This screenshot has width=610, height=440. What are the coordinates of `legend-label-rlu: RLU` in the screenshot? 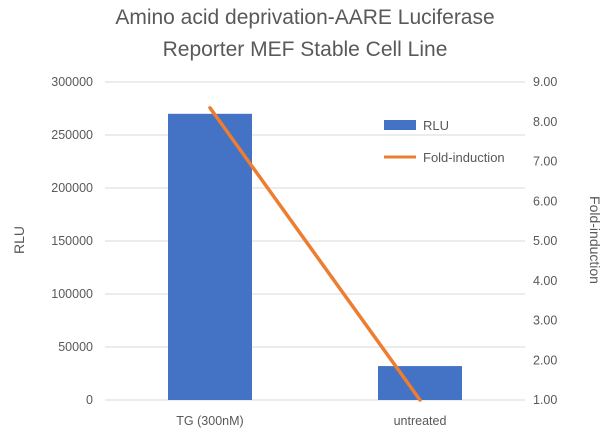 It's located at (436, 125).